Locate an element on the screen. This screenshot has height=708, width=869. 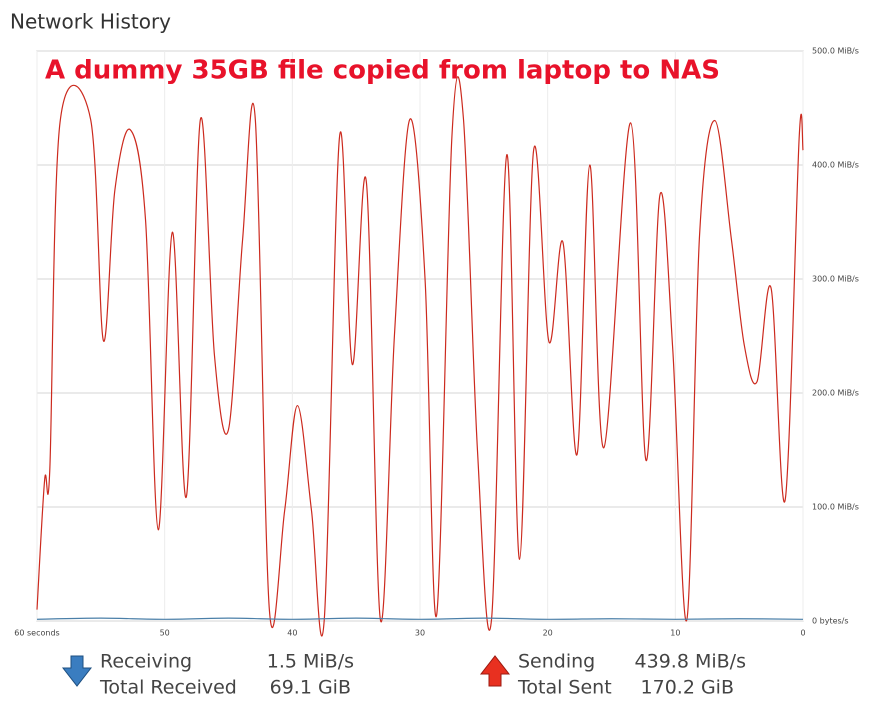
y-tick-label: 200.0 MiB/s is located at coordinates (835, 393).